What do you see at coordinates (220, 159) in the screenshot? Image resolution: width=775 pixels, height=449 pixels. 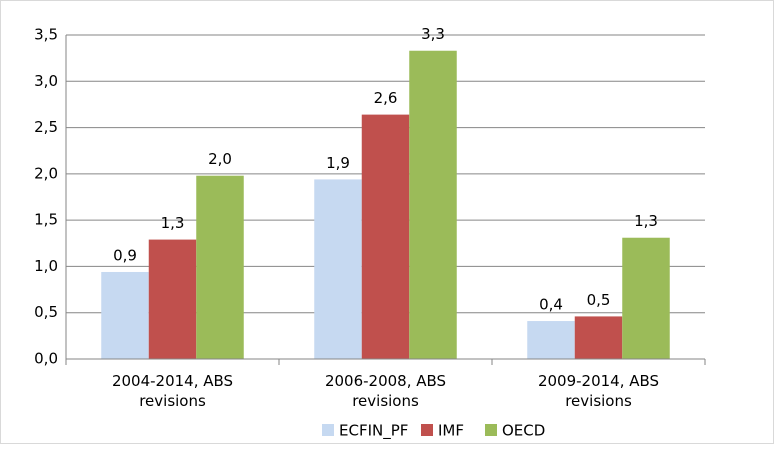 I see `data-label: 2,0` at bounding box center [220, 159].